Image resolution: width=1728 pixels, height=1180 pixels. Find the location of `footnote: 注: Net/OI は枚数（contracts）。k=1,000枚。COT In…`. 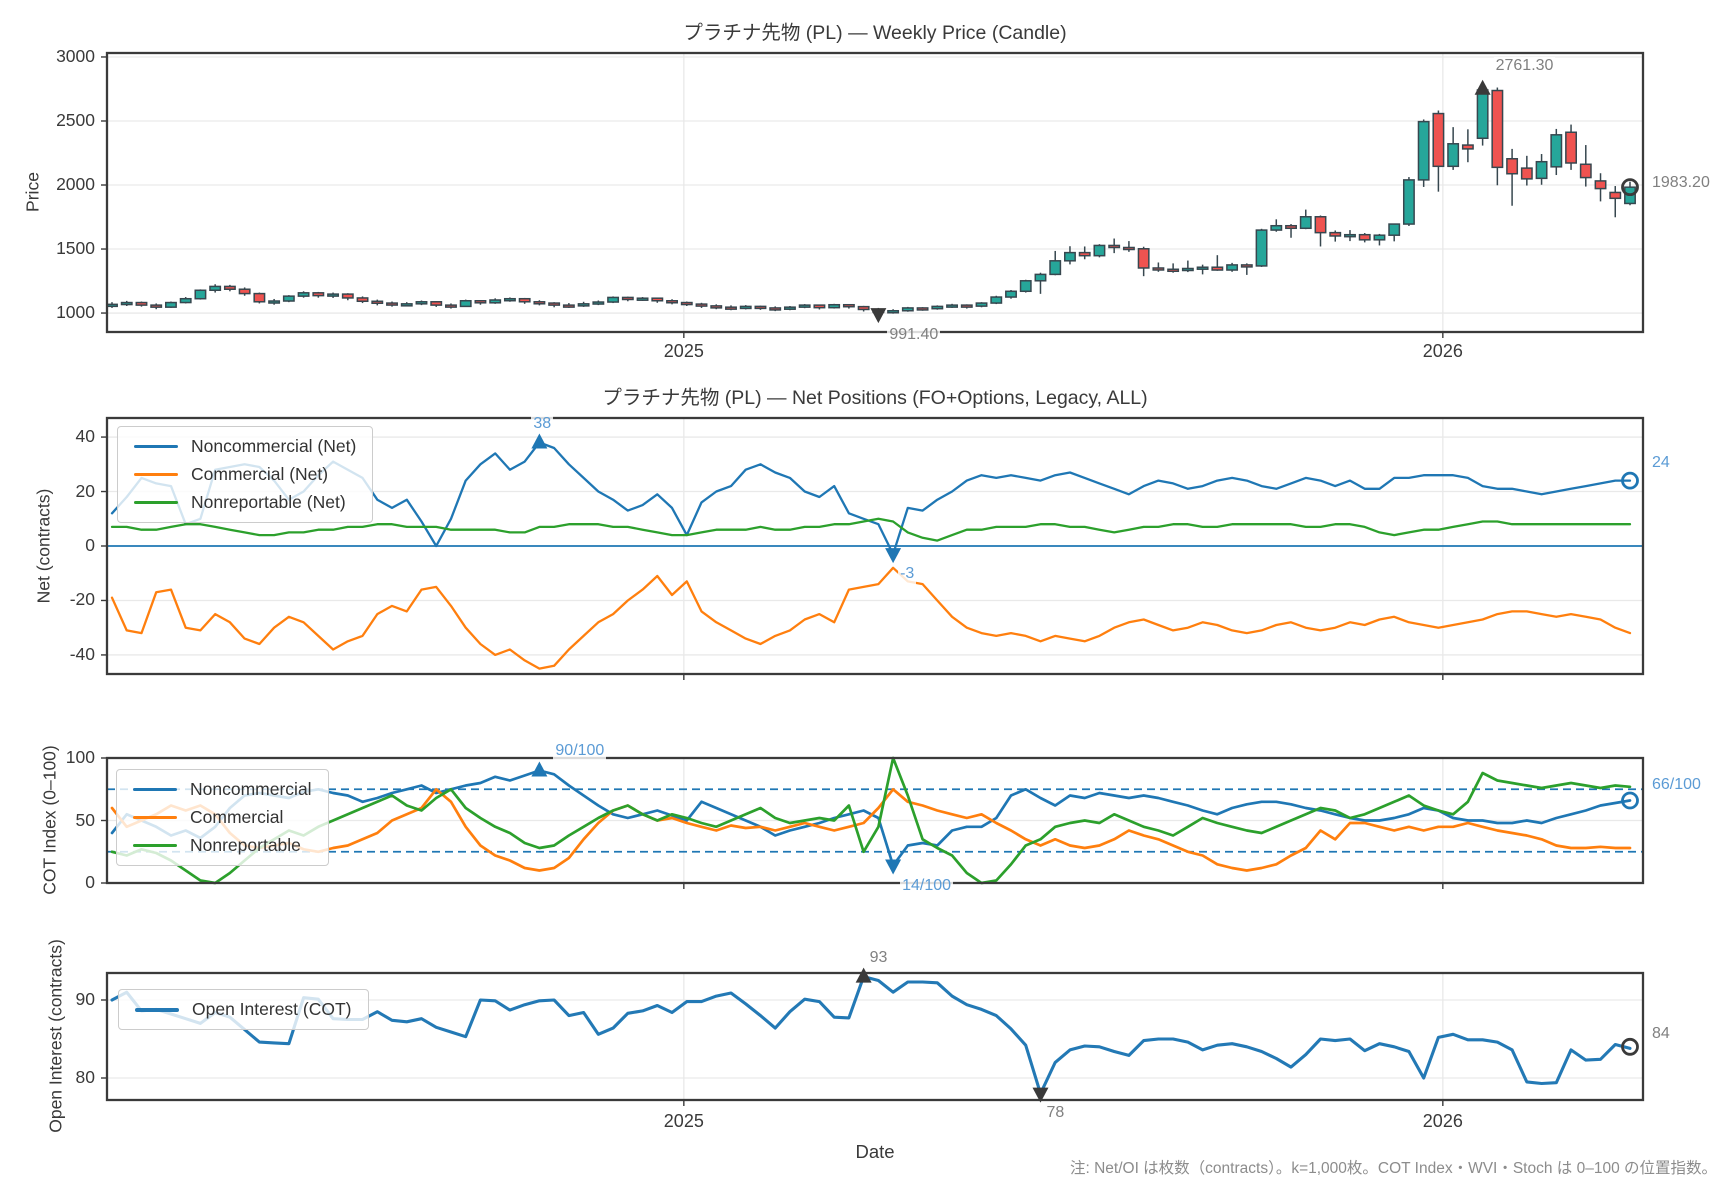

footnote: 注: Net/OI は枚数（contracts）。k=1,000枚。COT In… is located at coordinates (1393, 1168).